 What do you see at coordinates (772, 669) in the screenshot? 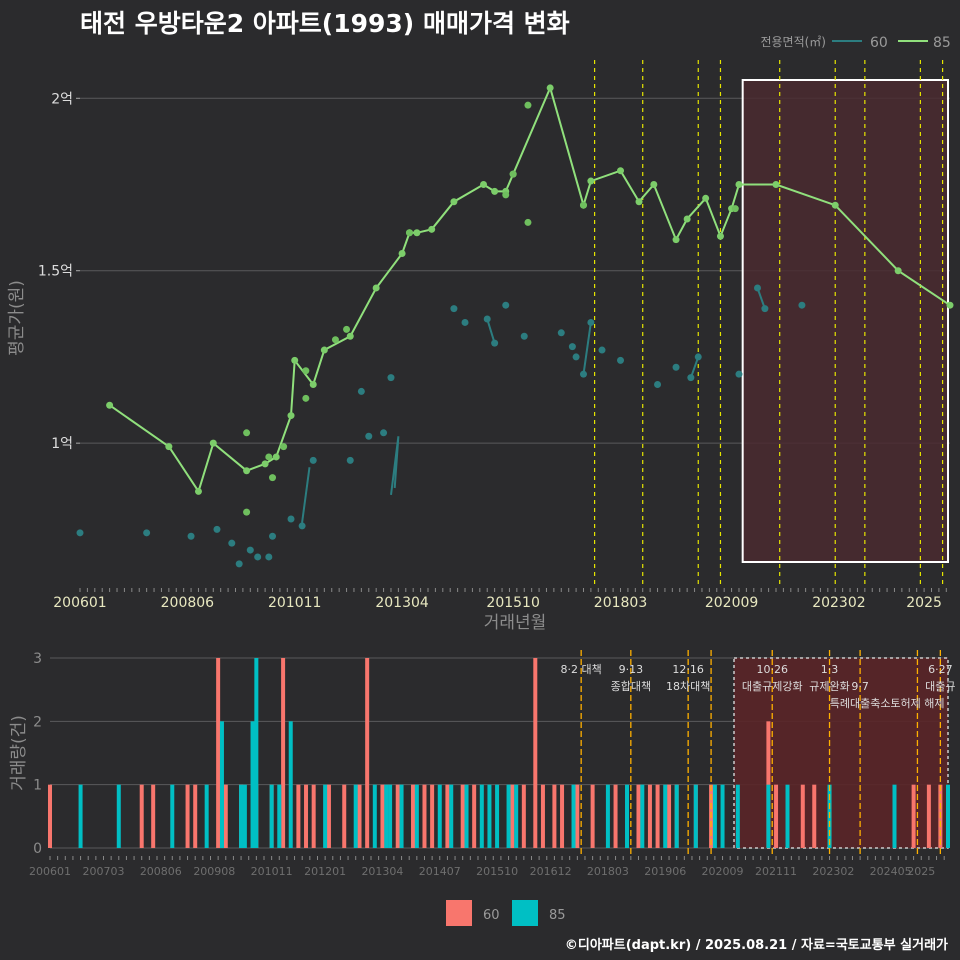
I see `policy-annotation: 10·26` at bounding box center [772, 669].